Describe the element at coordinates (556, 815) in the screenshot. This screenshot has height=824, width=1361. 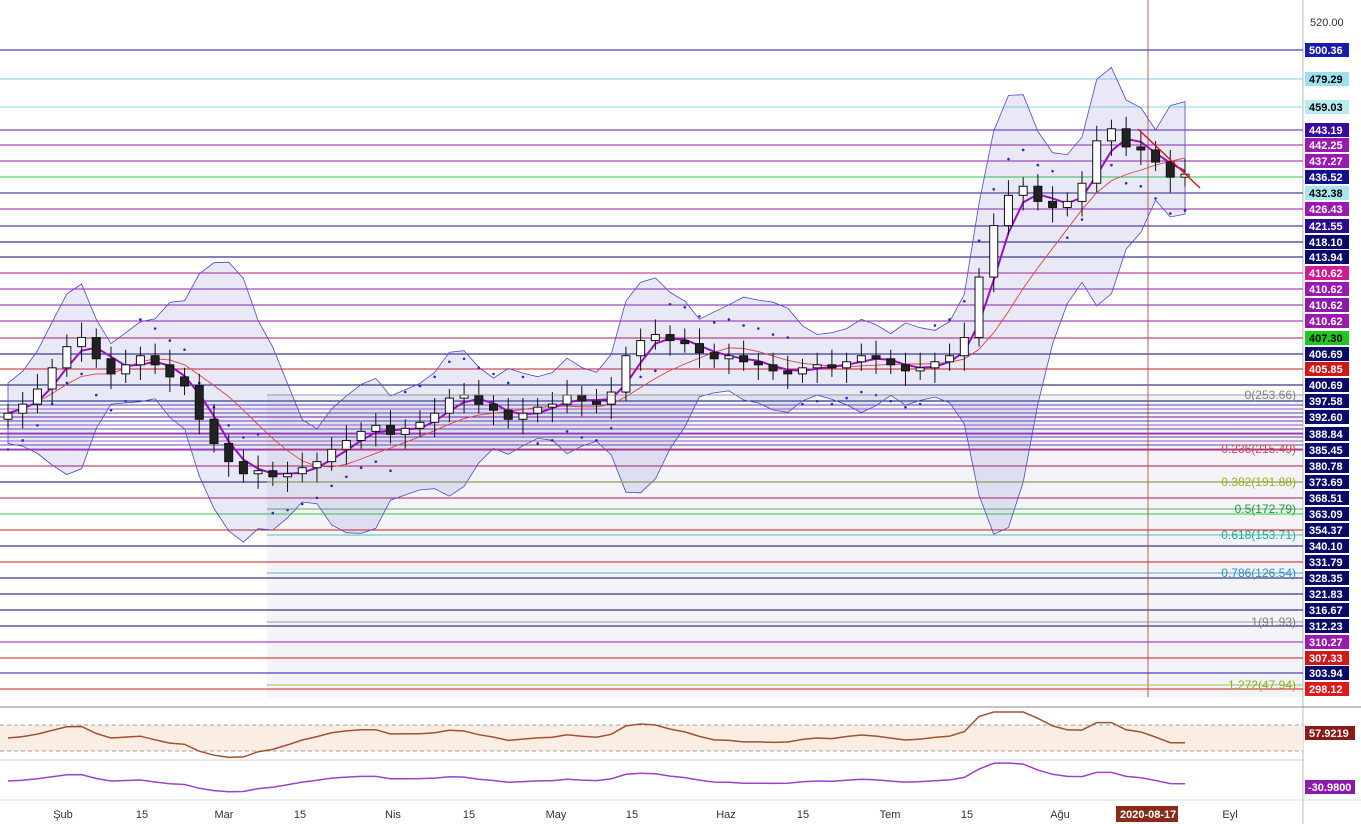
I see `time-axis-label: May` at that location.